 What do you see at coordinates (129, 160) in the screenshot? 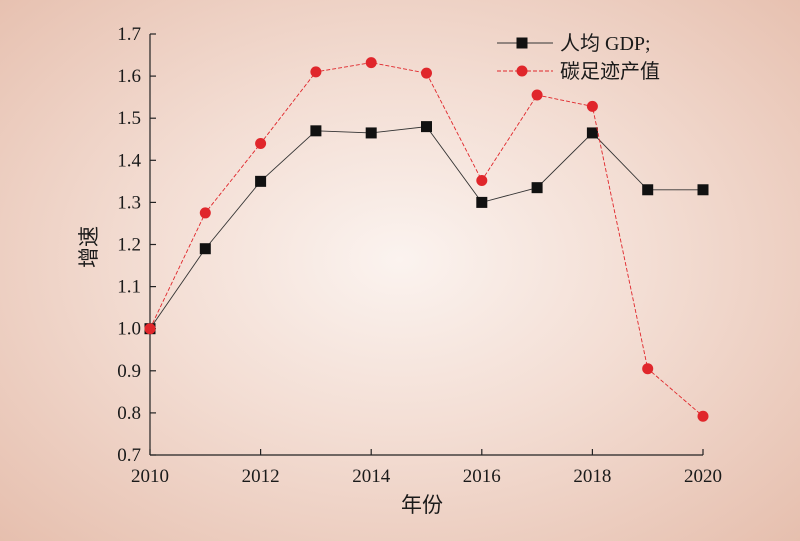
I see `y-tick-label: 1.4` at bounding box center [129, 160].